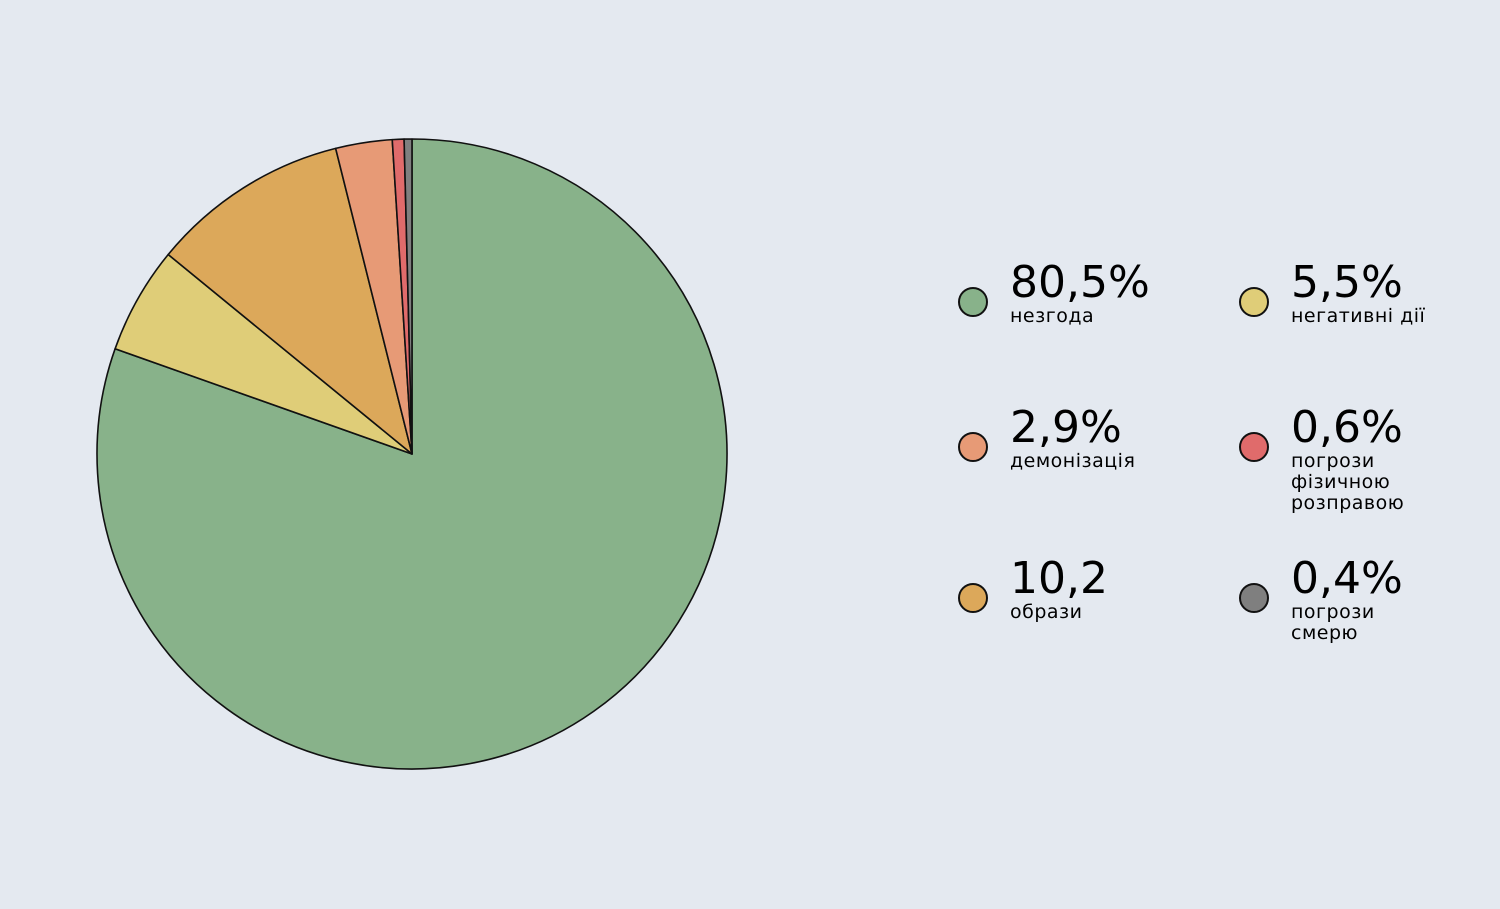 The image size is (1500, 909). I want to click on legend-label: образи, so click(1046, 612).